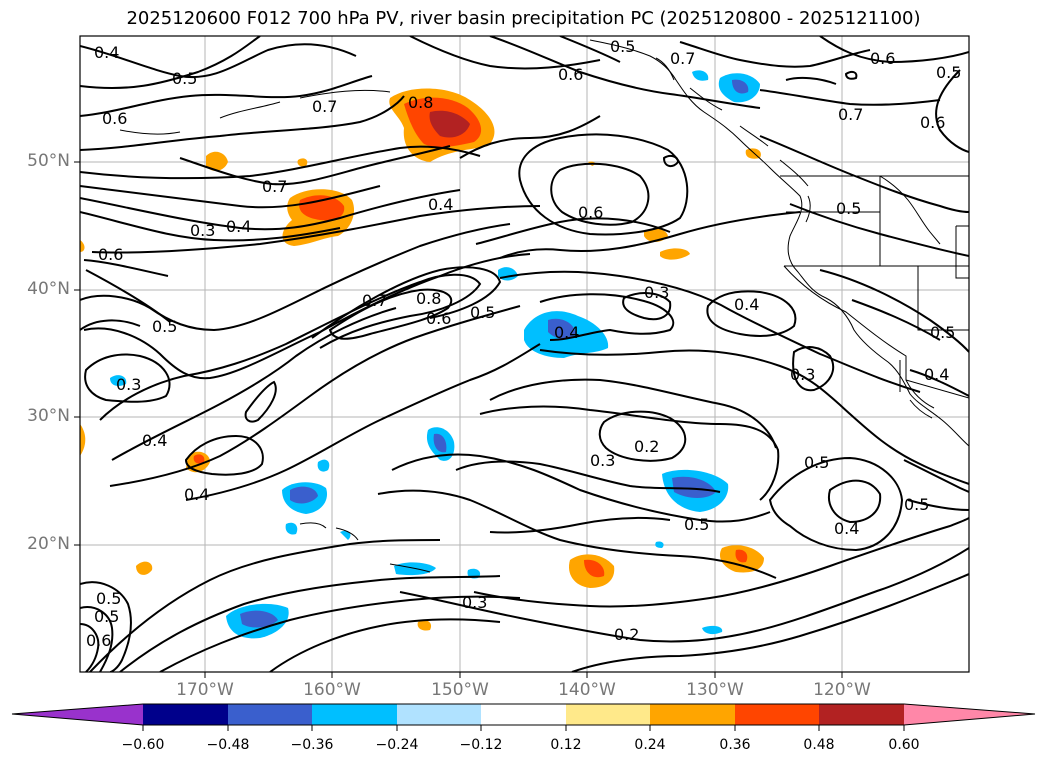  I want to click on colorbar, so click(523, 717).